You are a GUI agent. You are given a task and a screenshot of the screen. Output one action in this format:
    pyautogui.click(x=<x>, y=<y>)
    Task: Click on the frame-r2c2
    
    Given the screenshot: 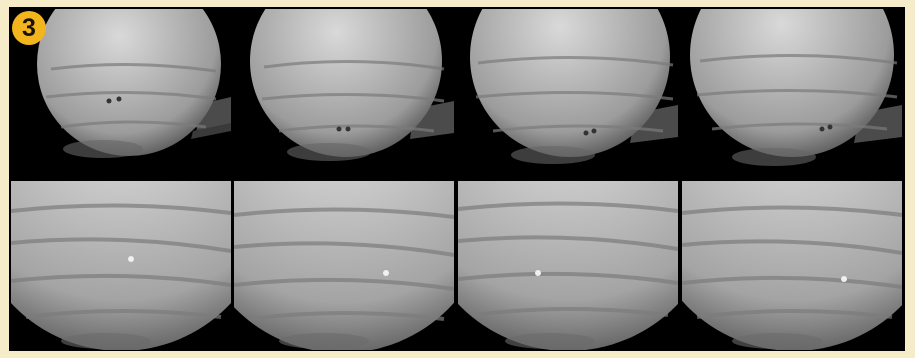 What is the action you would take?
    pyautogui.click(x=344, y=265)
    